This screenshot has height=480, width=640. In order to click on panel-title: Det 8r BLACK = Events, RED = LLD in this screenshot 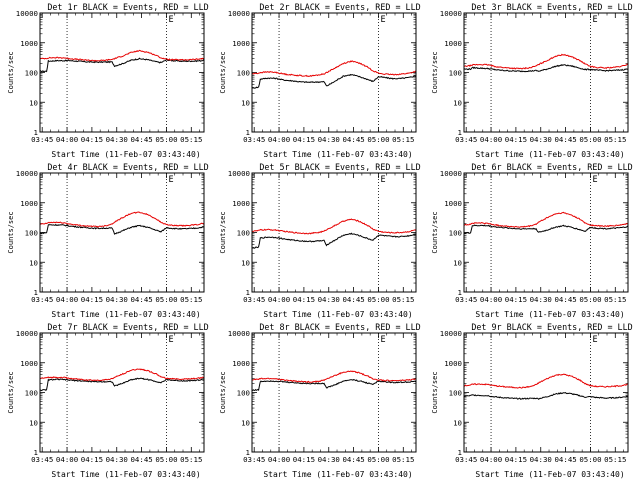, I will do `click(339, 327)`.